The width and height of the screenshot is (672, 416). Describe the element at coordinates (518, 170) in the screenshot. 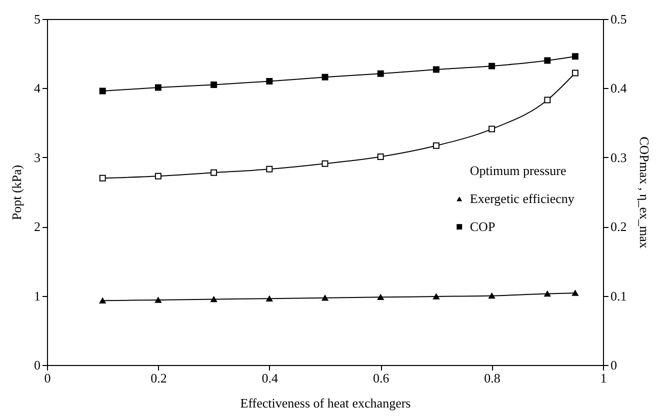

I see `series-label: Optimum pressure` at that location.